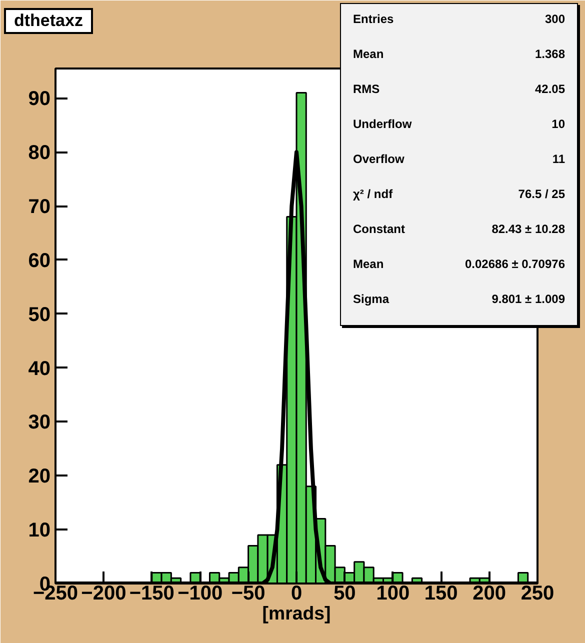 The image size is (585, 643). What do you see at coordinates (528, 229) in the screenshot?
I see `annotation: 82.43 ± 10.28` at bounding box center [528, 229].